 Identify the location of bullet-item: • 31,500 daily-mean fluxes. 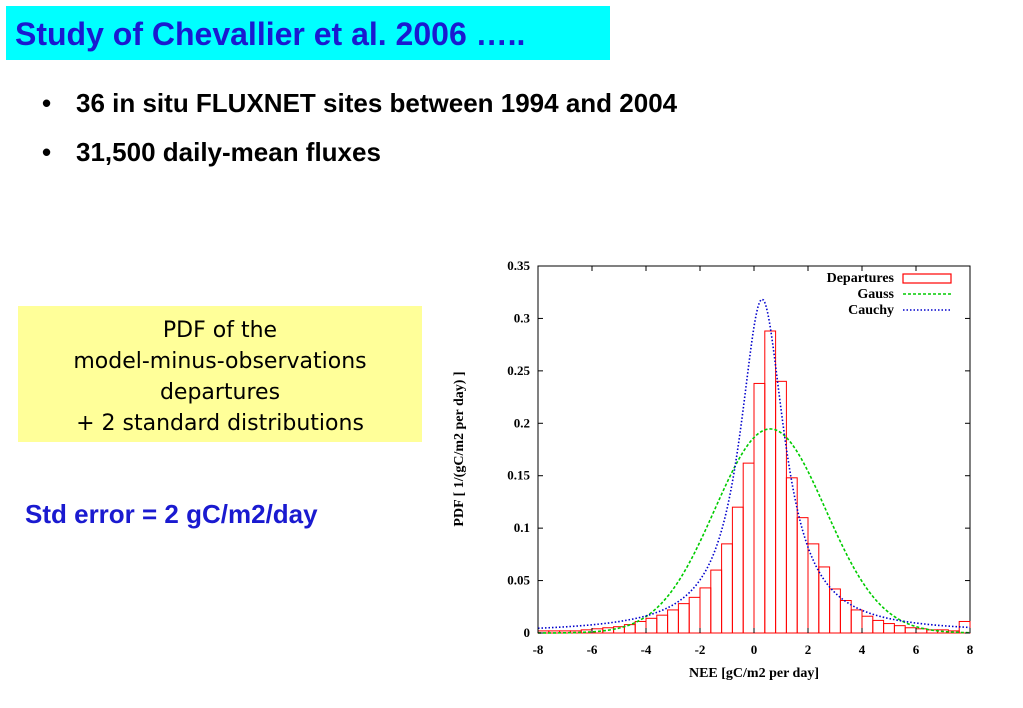
(359, 152).